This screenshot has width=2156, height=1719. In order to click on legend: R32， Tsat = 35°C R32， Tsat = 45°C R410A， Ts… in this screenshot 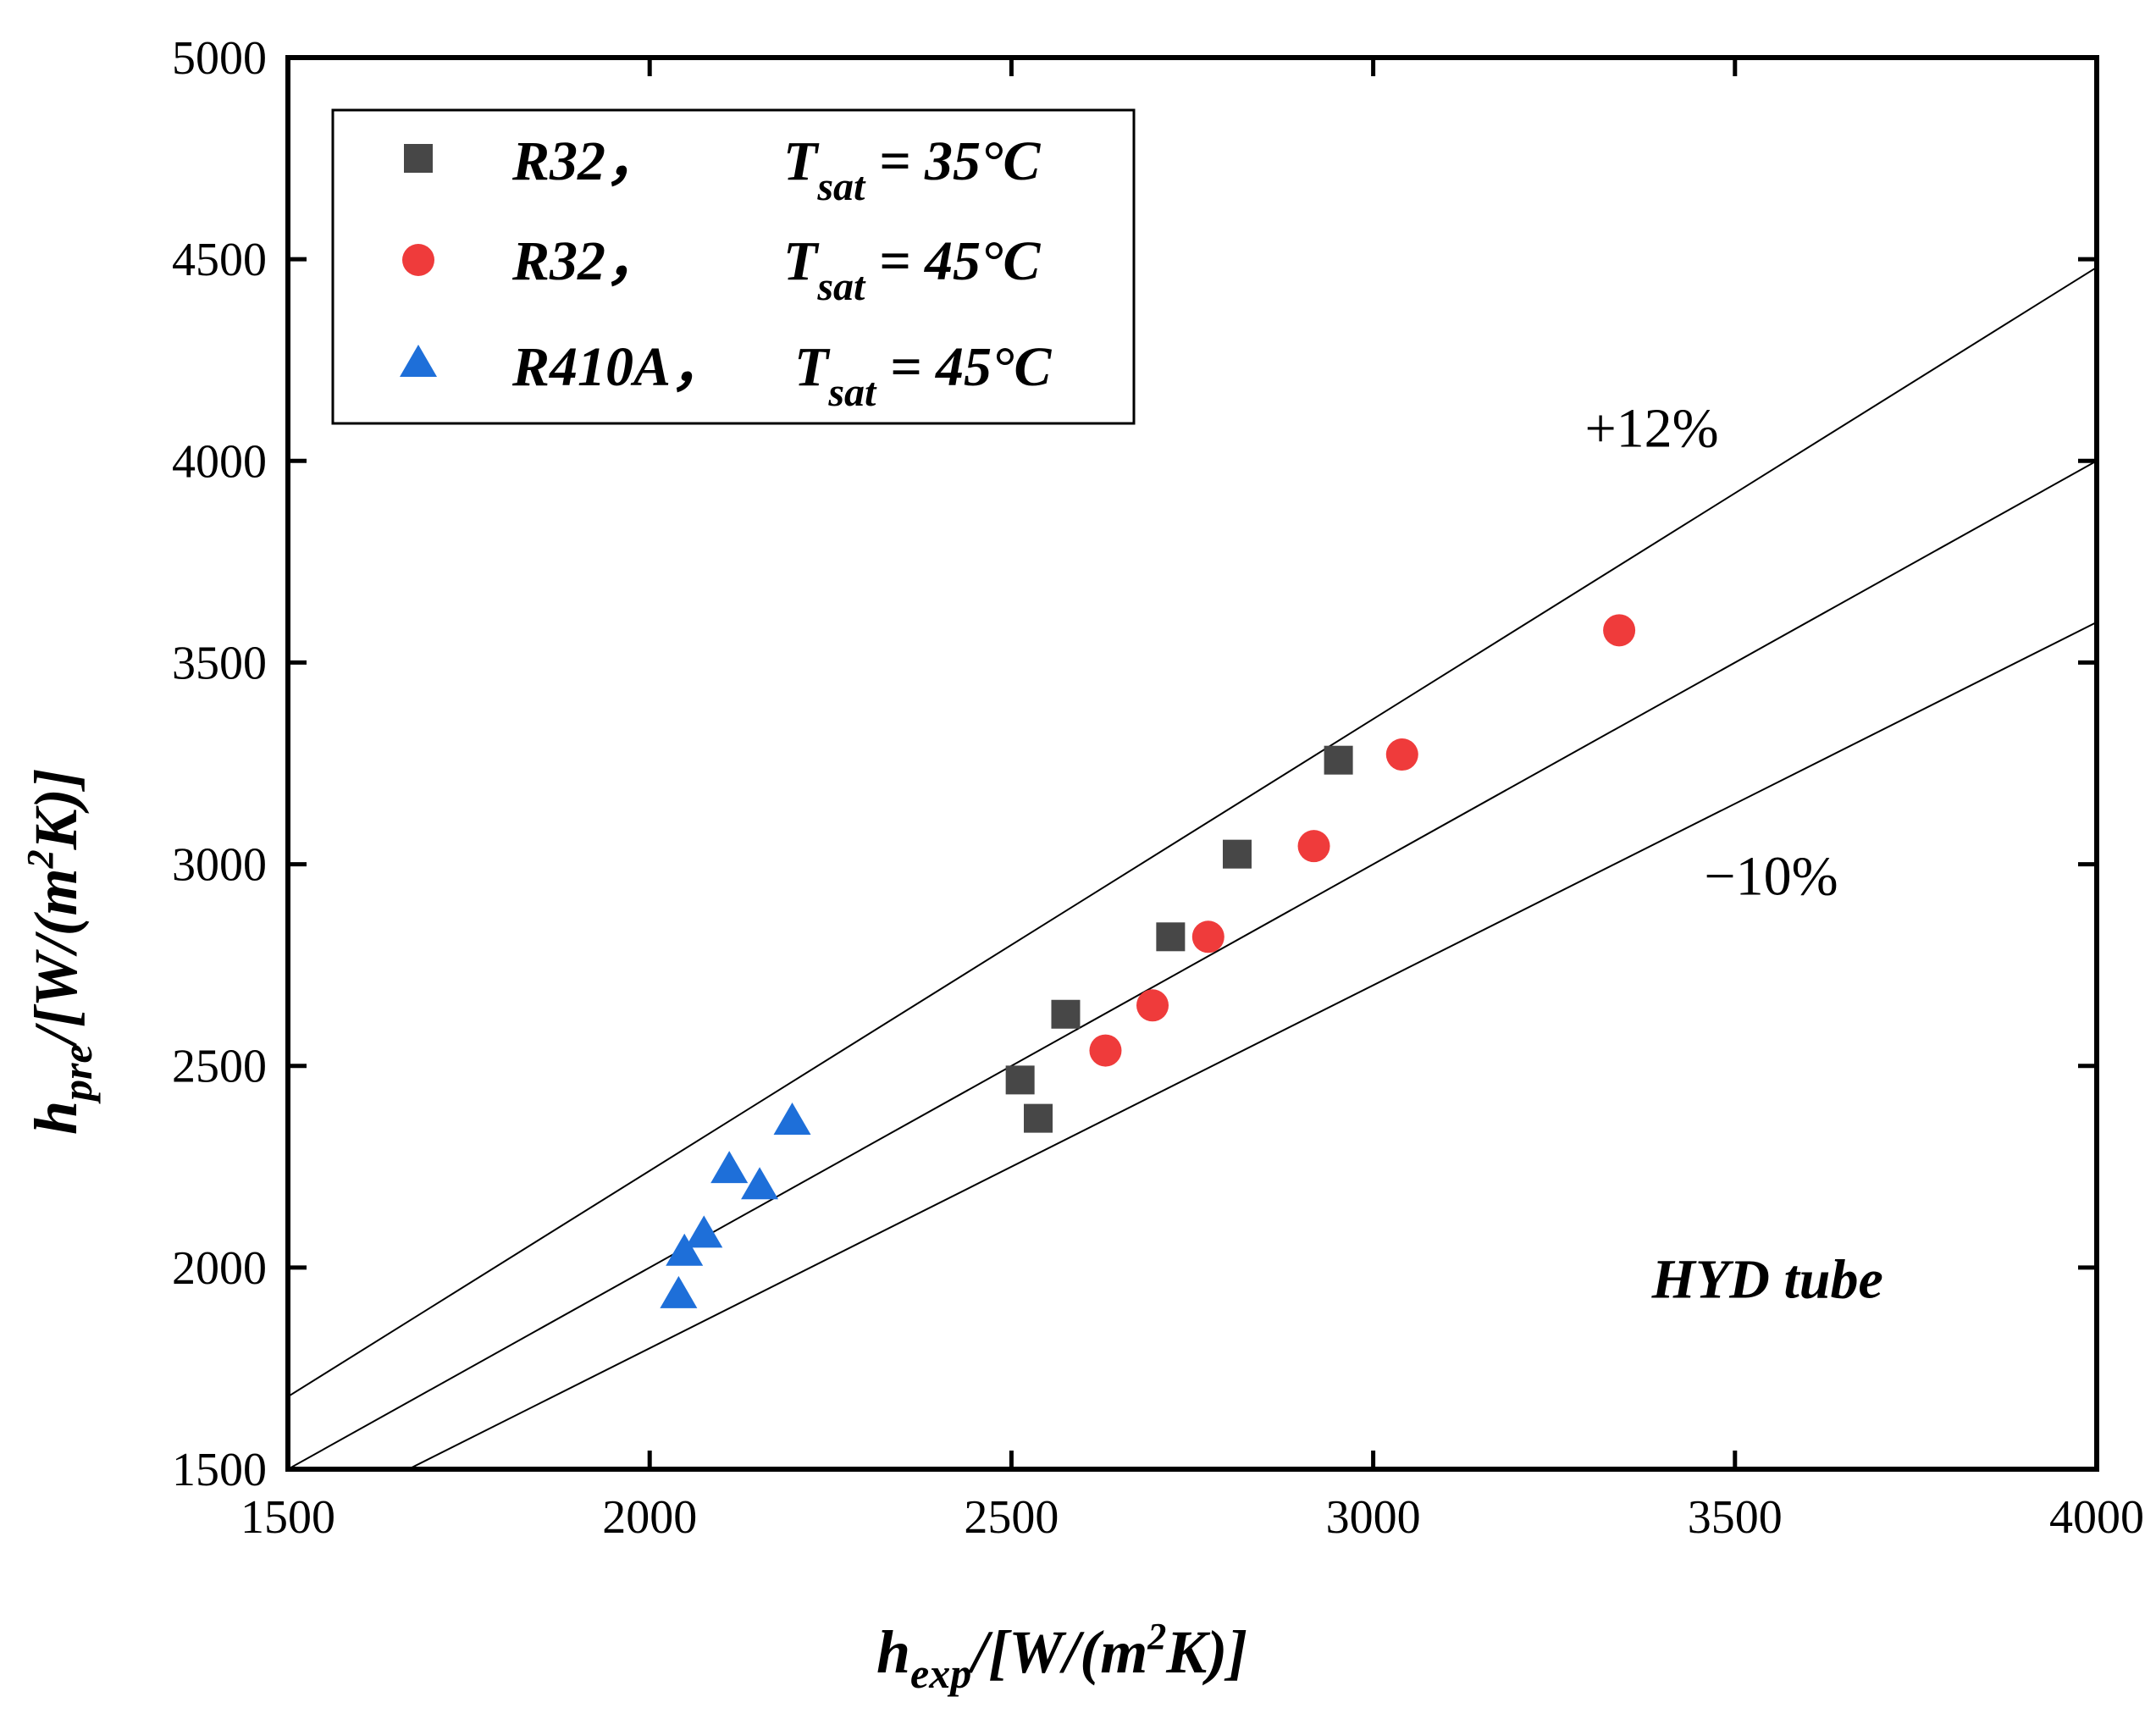, I will do `click(733, 266)`.